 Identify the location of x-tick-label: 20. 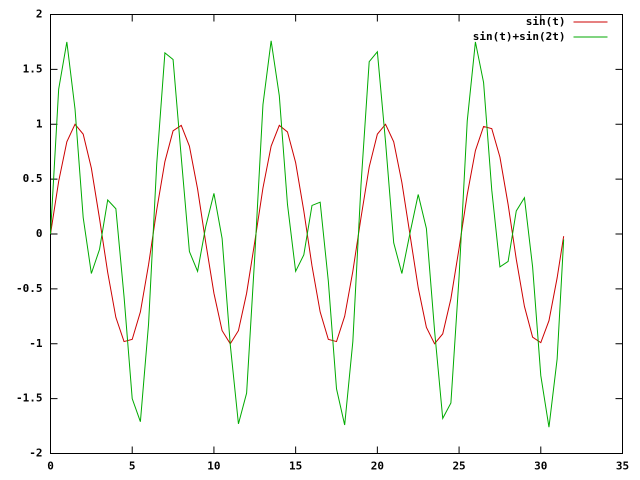
(377, 466).